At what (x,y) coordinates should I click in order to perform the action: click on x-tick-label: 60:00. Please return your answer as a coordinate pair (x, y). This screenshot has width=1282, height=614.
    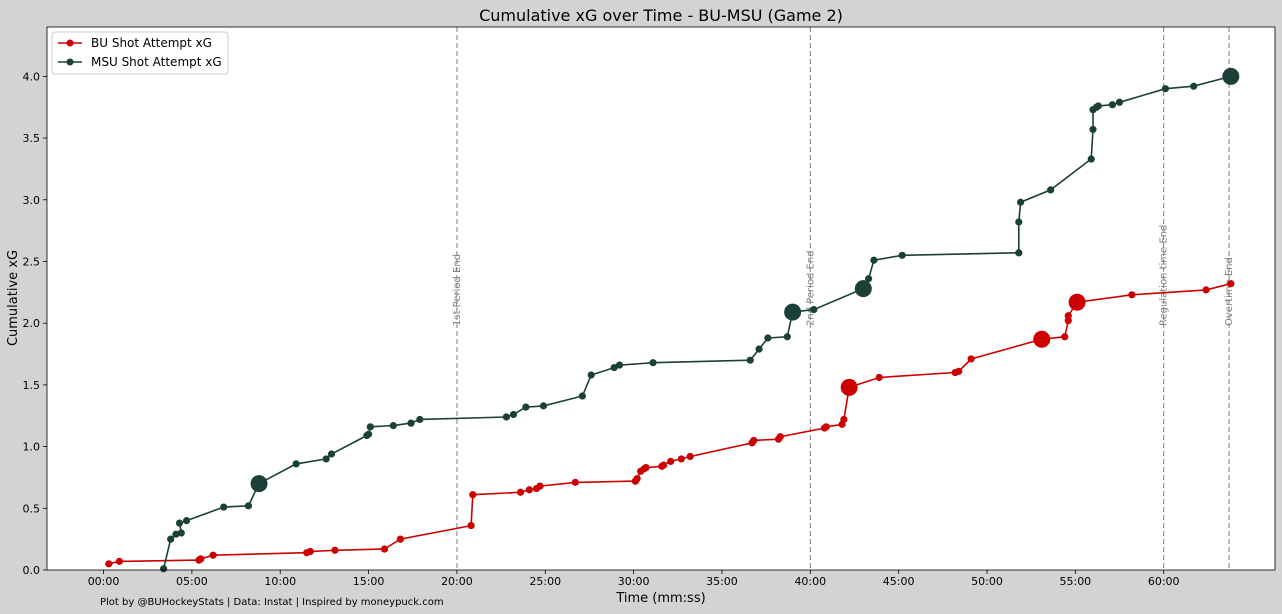
    Looking at the image, I should click on (1164, 581).